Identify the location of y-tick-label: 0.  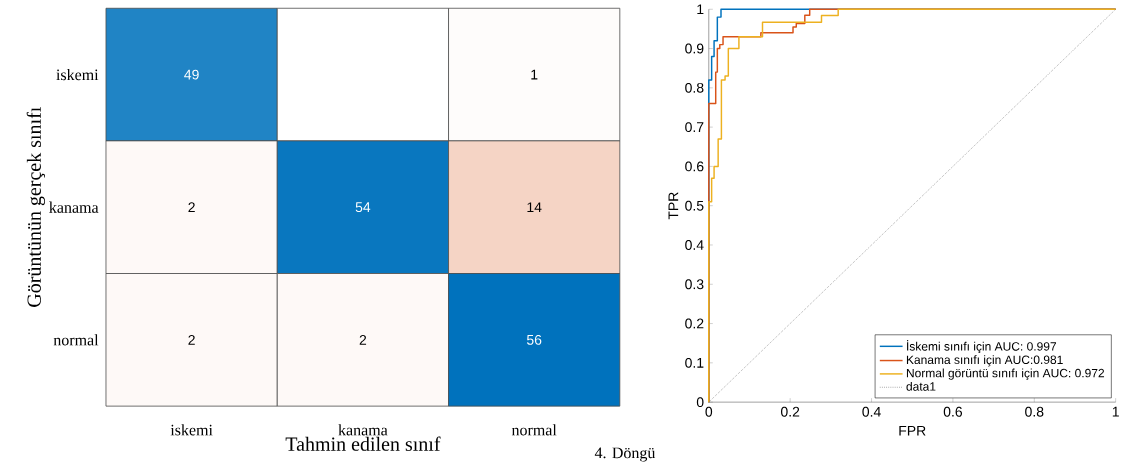
(700, 402).